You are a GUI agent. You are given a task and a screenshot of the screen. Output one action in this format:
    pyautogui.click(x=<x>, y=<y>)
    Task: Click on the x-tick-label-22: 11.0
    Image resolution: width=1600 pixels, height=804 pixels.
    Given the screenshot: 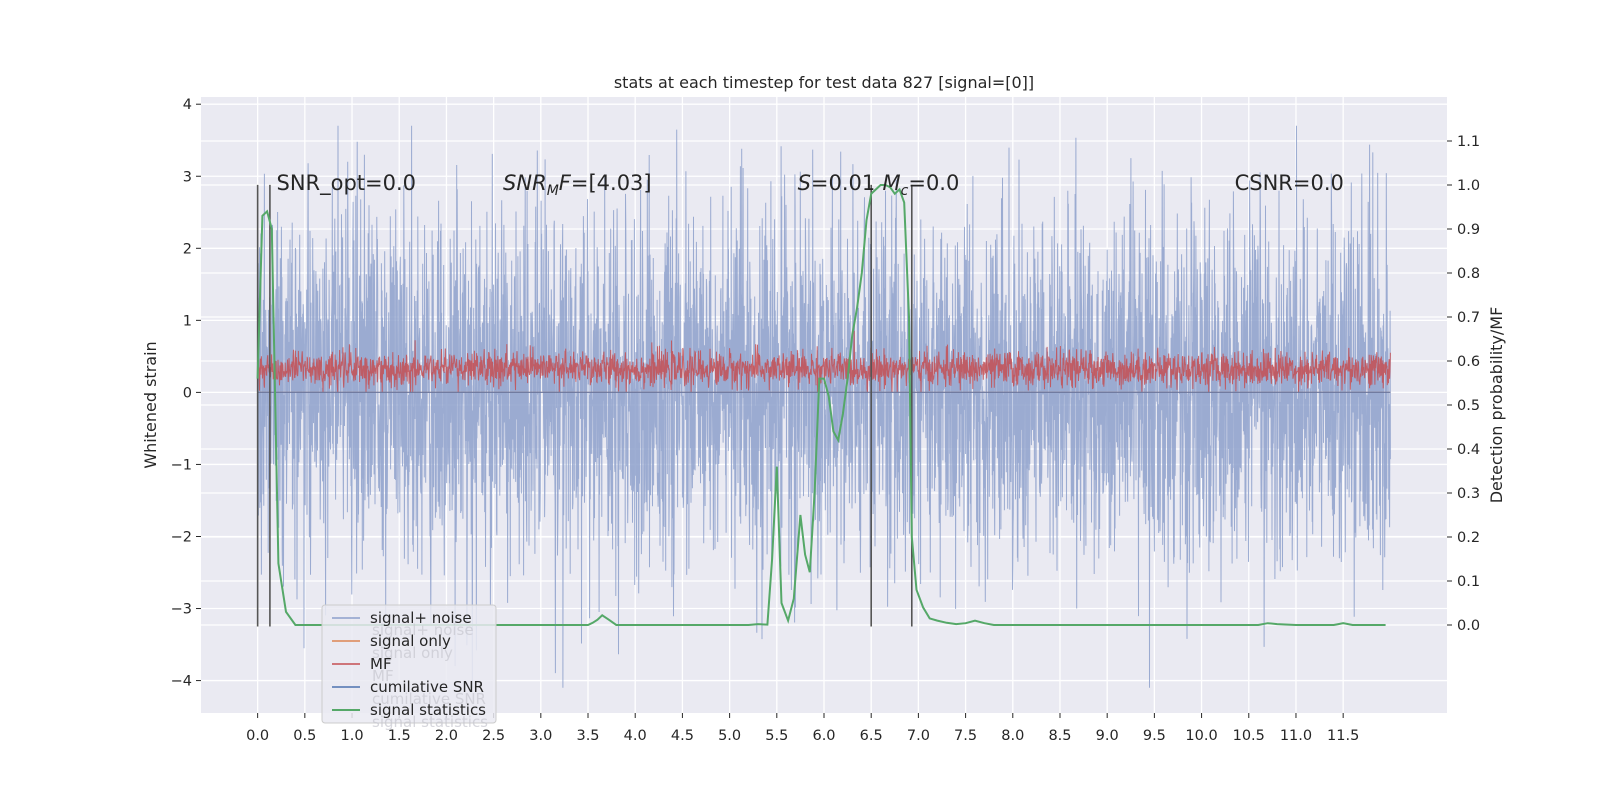 What is the action you would take?
    pyautogui.click(x=1296, y=736)
    